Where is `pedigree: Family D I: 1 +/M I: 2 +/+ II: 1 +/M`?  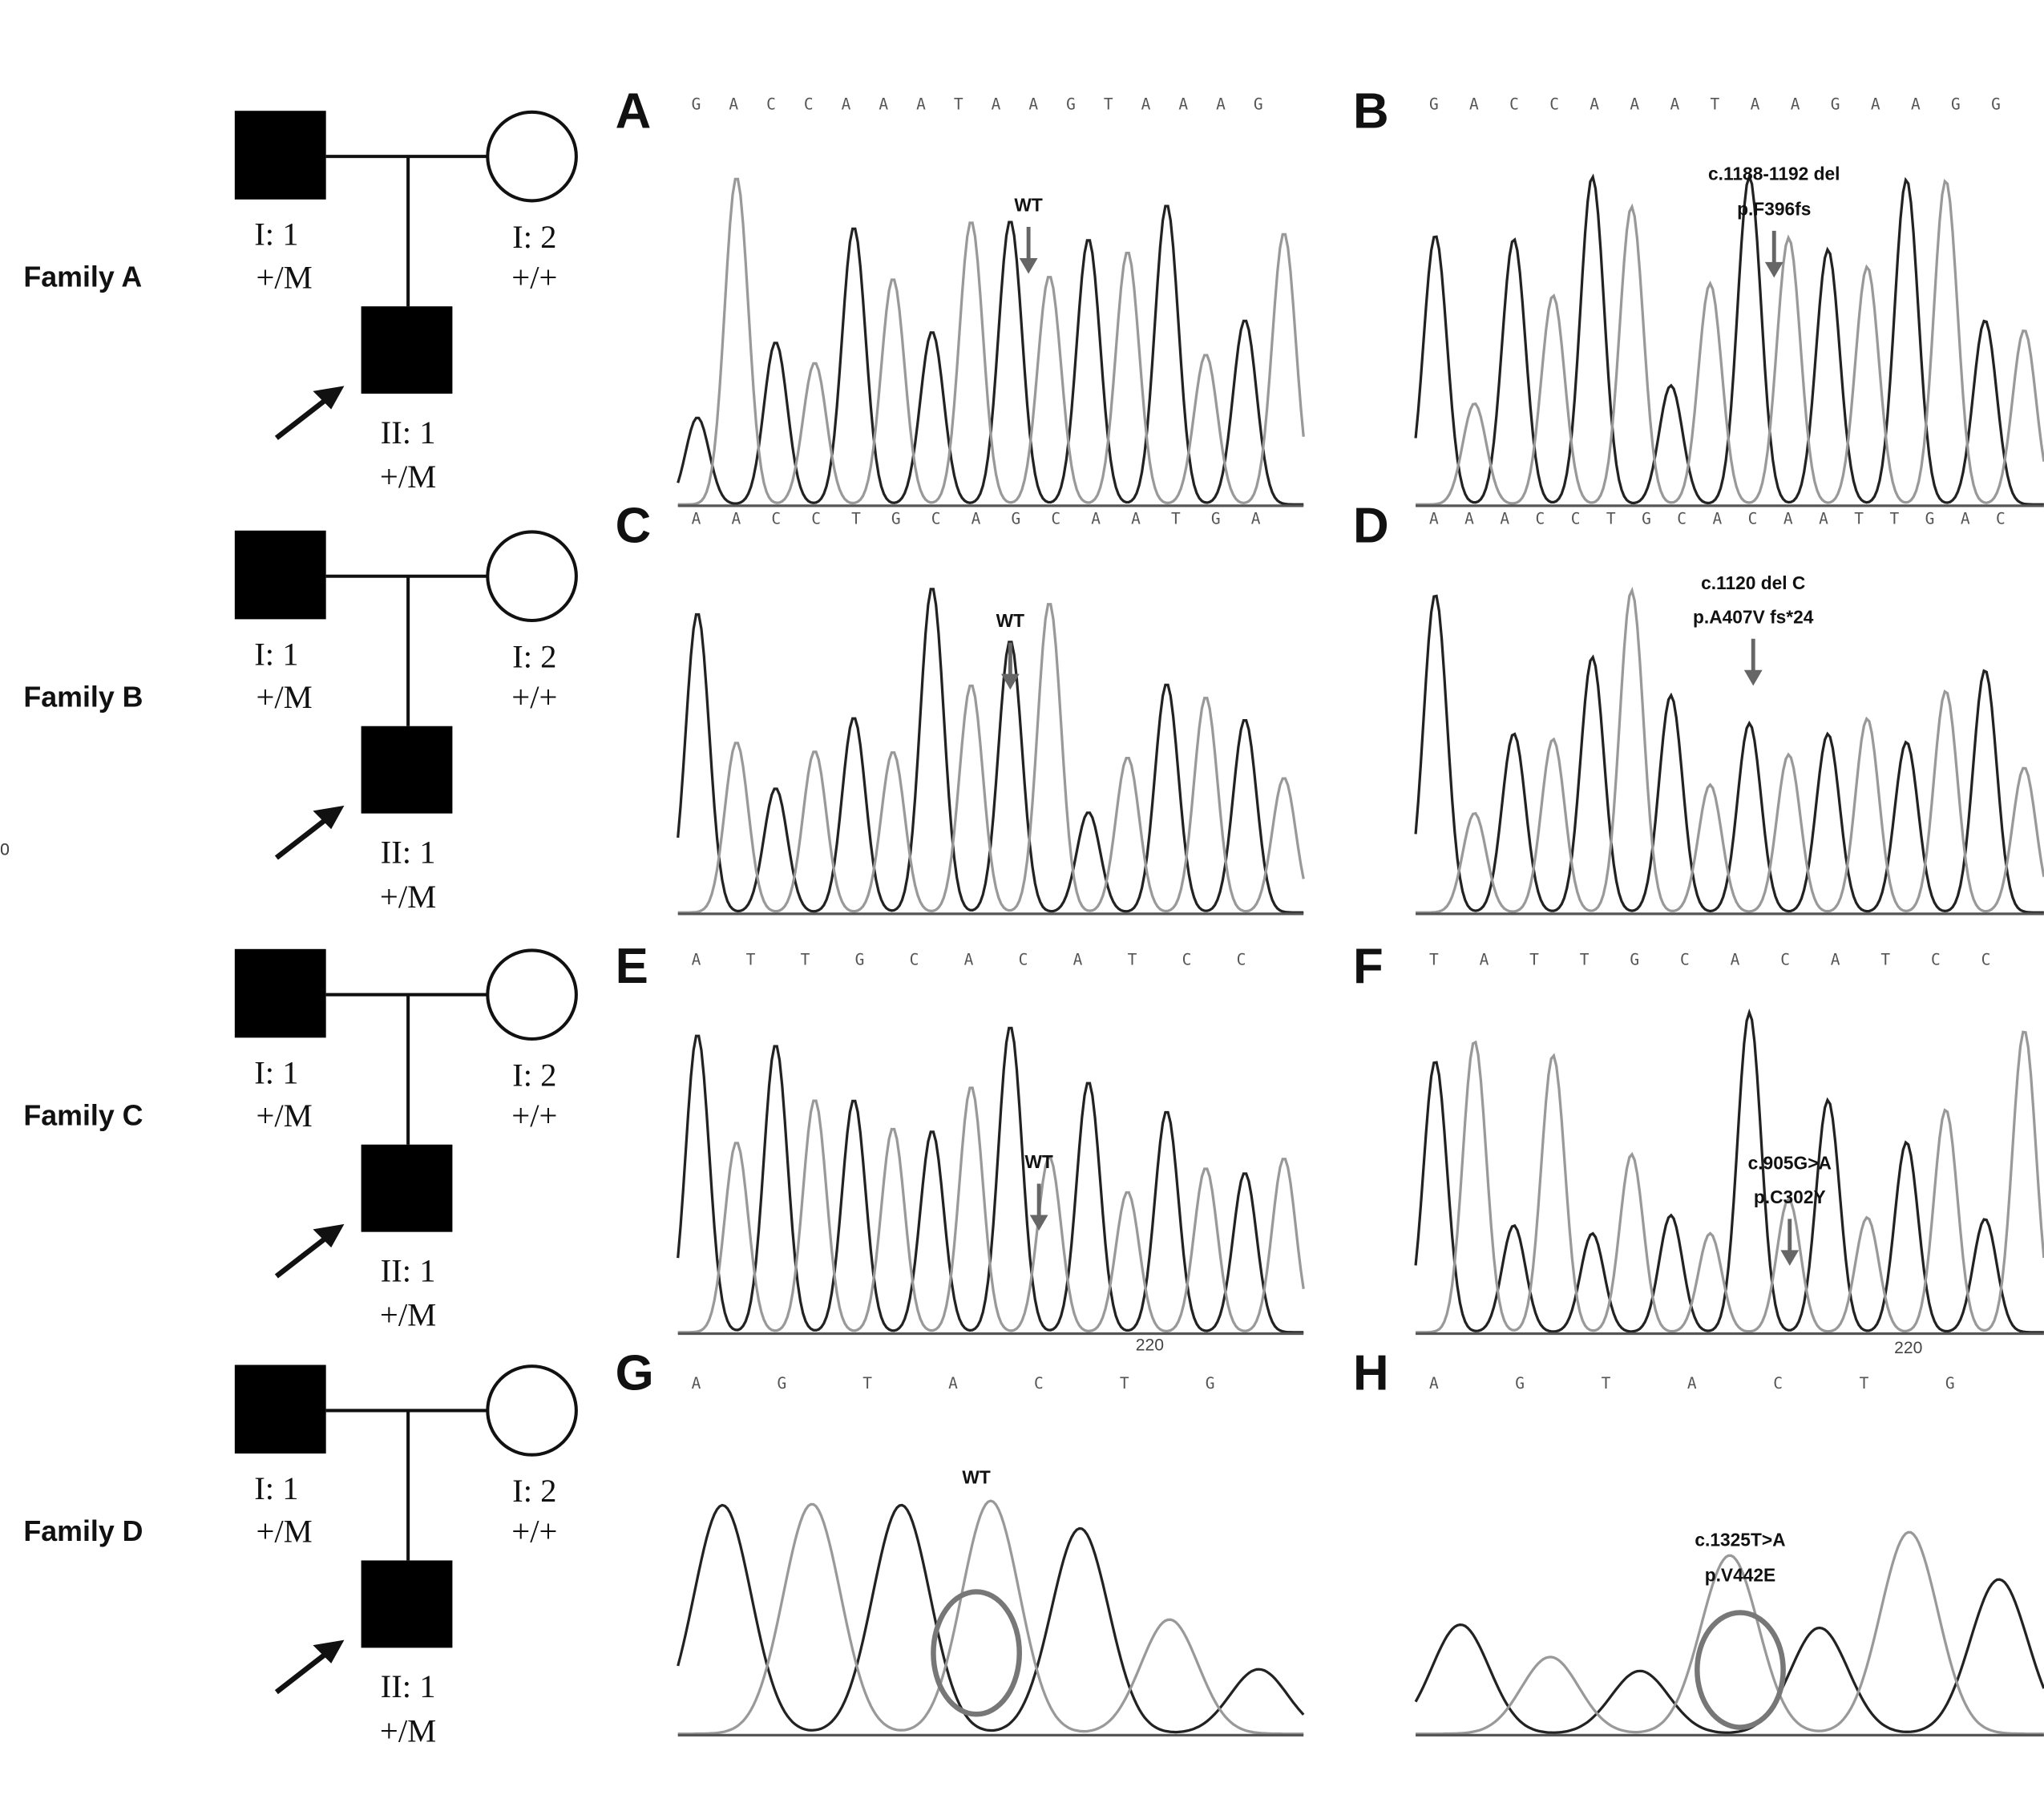 pedigree: Family D I: 1 +/M I: 2 +/+ II: 1 +/M is located at coordinates (300, 1556).